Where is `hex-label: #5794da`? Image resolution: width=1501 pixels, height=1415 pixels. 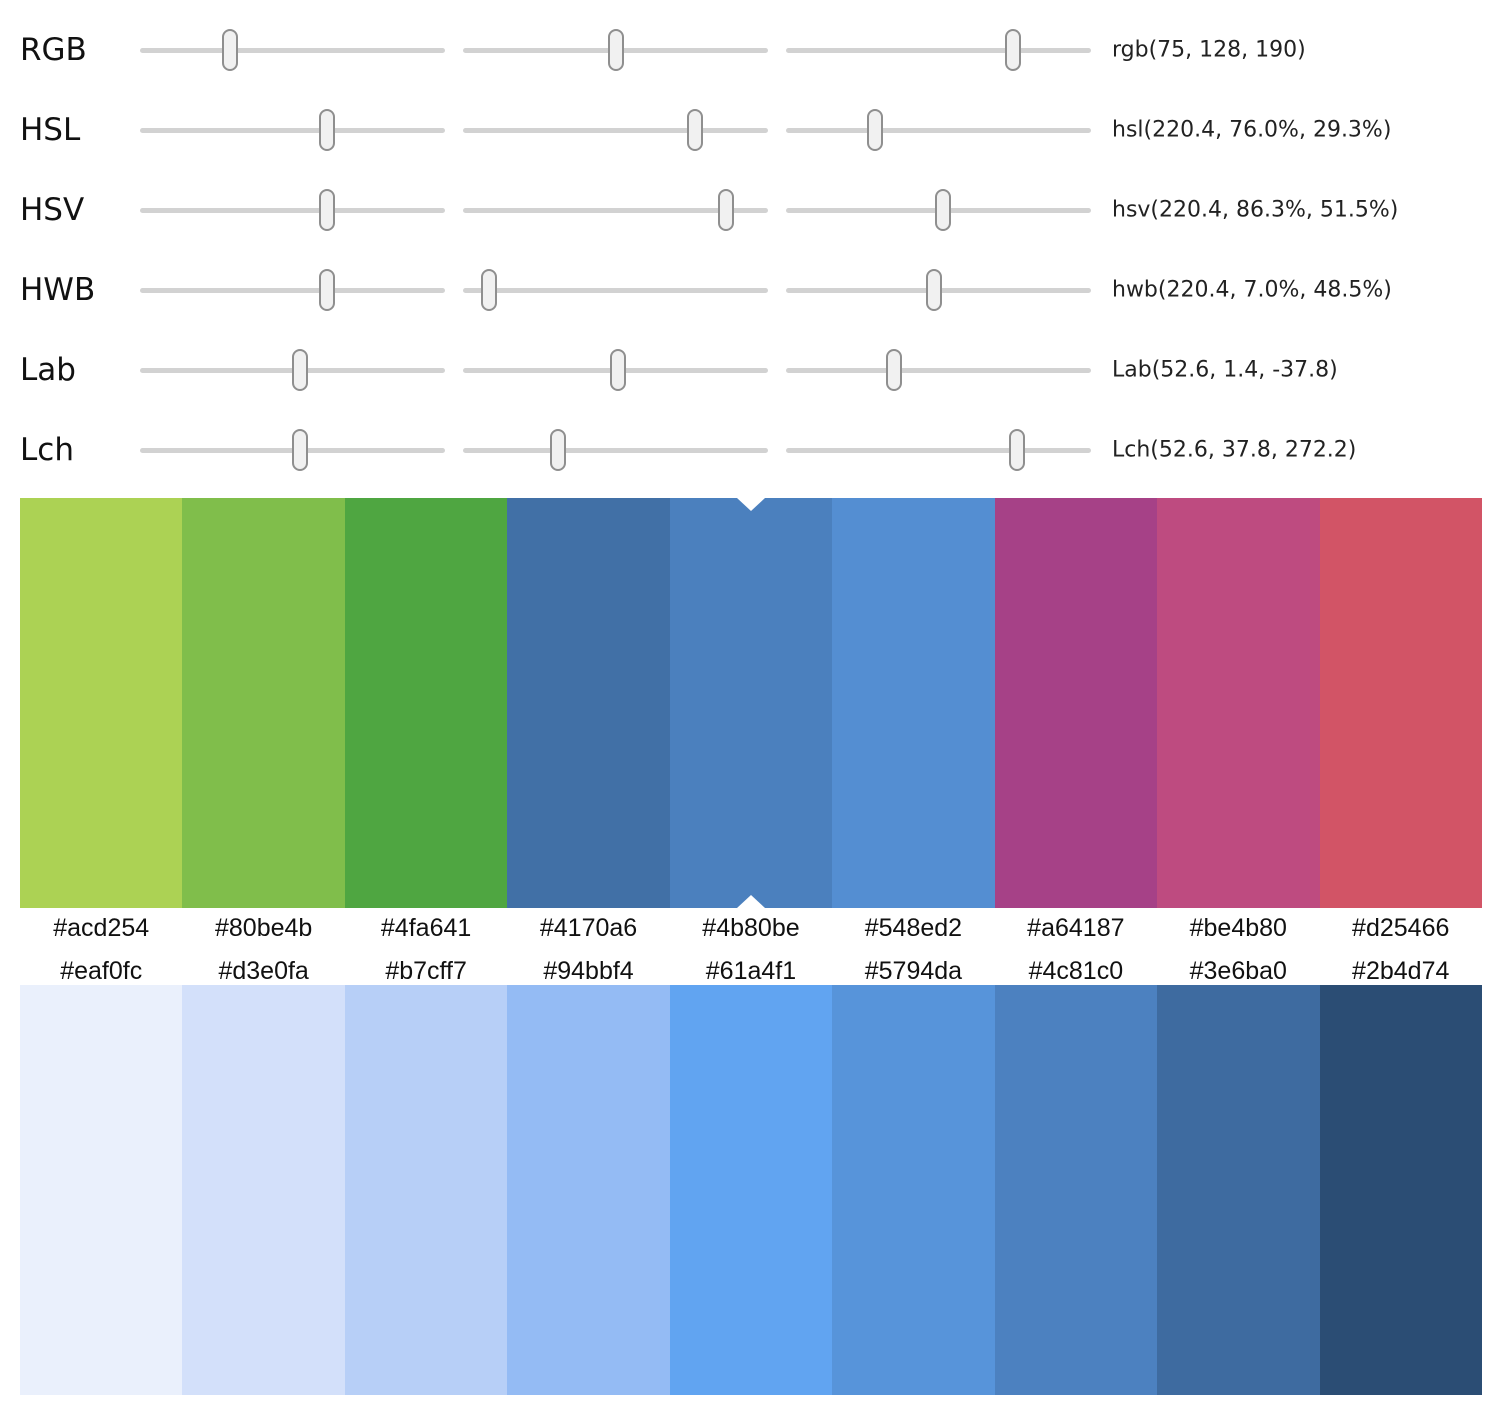 hex-label: #5794da is located at coordinates (913, 971).